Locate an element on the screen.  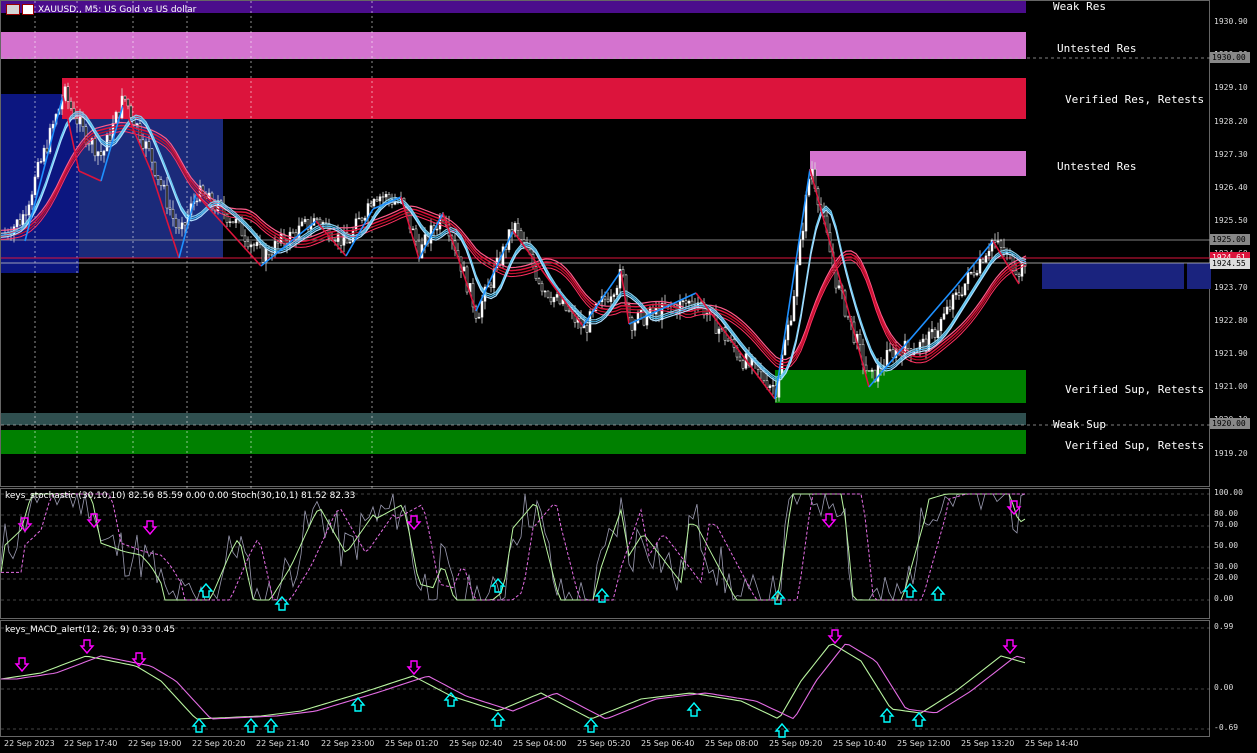
time-axis-label: 22 Sep 23:00 is located at coordinates (348, 743).